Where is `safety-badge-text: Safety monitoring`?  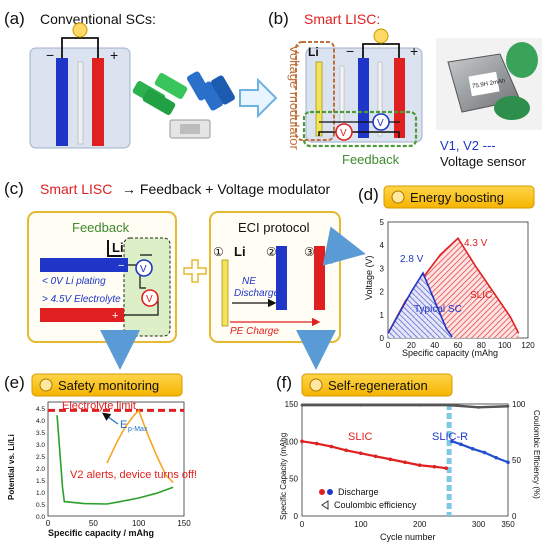
safety-badge-text: Safety monitoring is located at coordinates (108, 385).